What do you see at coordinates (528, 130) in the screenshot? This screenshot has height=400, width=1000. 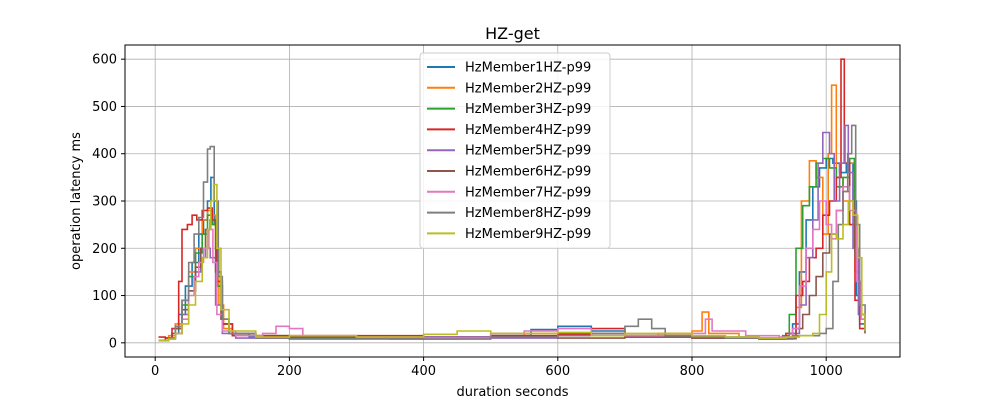 I see `legend-entry: HzMember4HZ-p99` at bounding box center [528, 130].